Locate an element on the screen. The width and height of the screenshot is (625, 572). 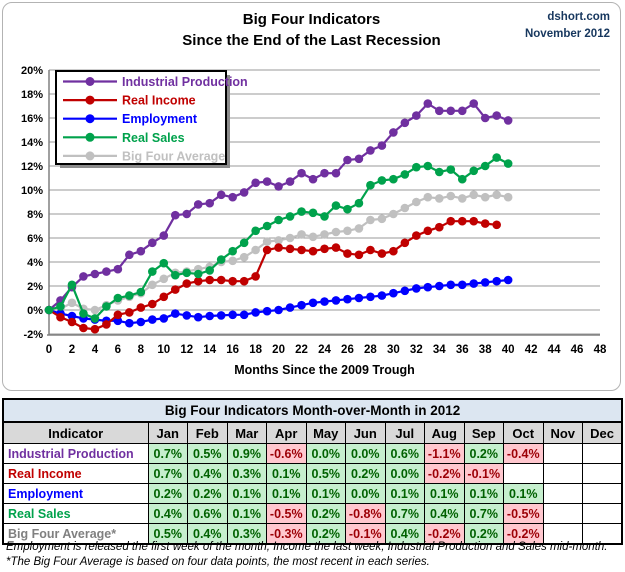
chart-title-line2: Since the End of the Last Recession is located at coordinates (311, 40).